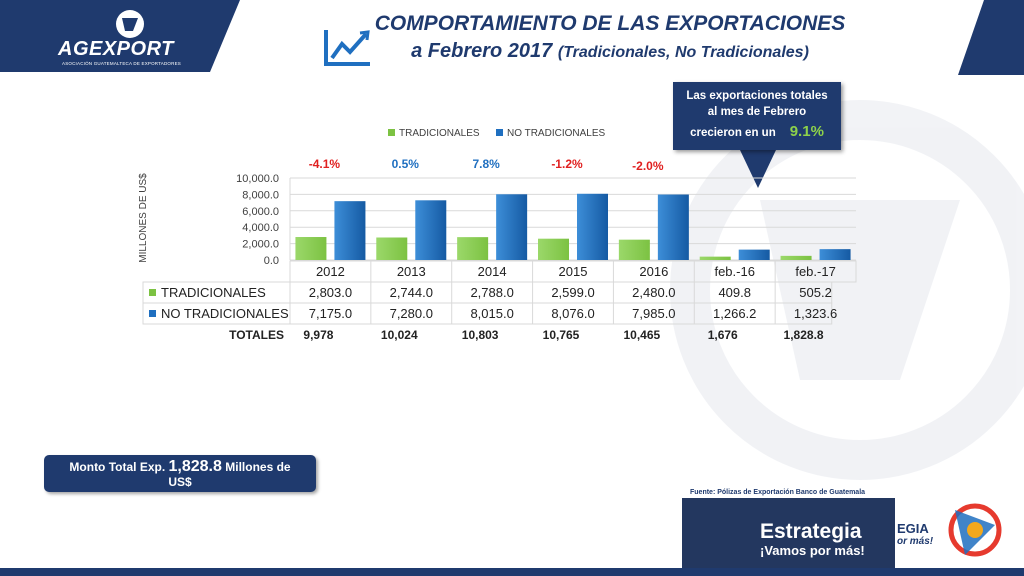 The width and height of the screenshot is (1024, 576). What do you see at coordinates (117, 467) in the screenshot?
I see `monto-prefix: Monto Total Exp.` at bounding box center [117, 467].